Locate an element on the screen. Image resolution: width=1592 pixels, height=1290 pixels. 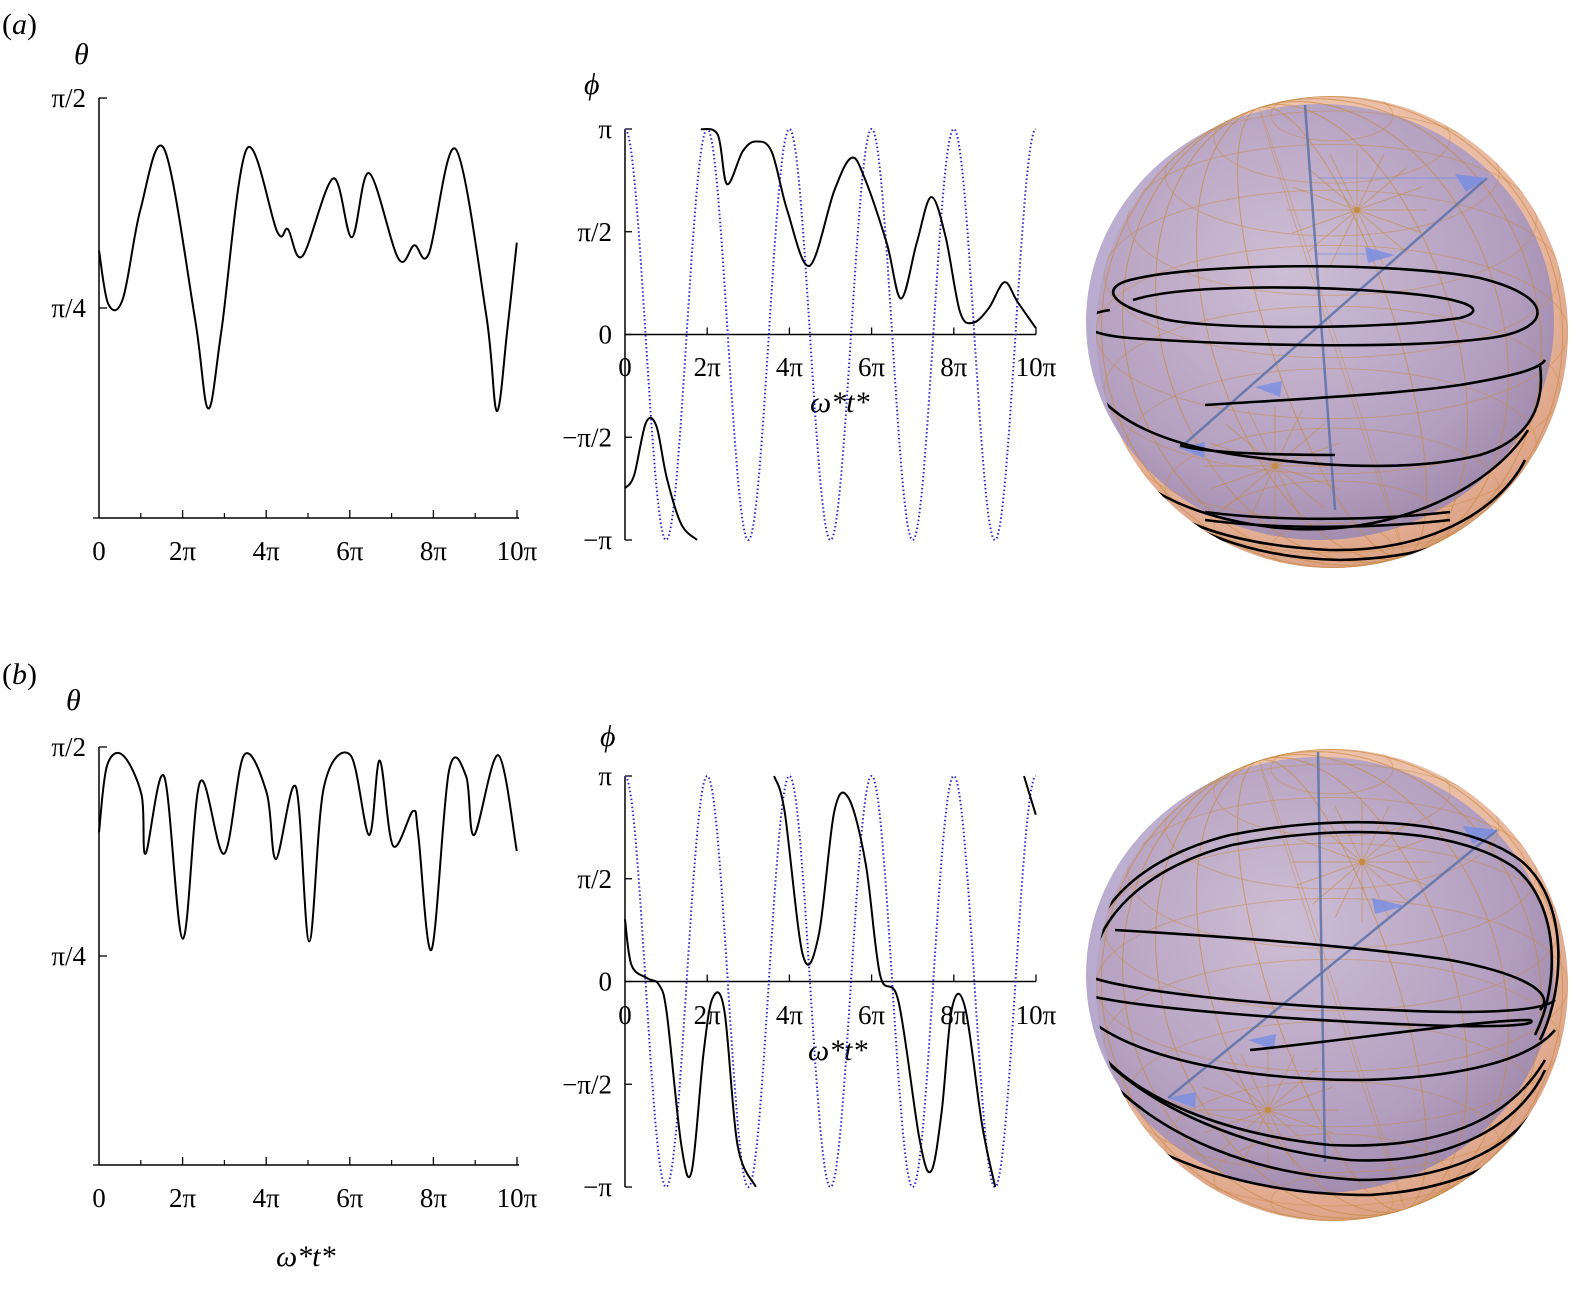
theta-plot-a: θ 0 2π 4π 6π 8π 10π π/4 π/2 is located at coordinates (294, 302).